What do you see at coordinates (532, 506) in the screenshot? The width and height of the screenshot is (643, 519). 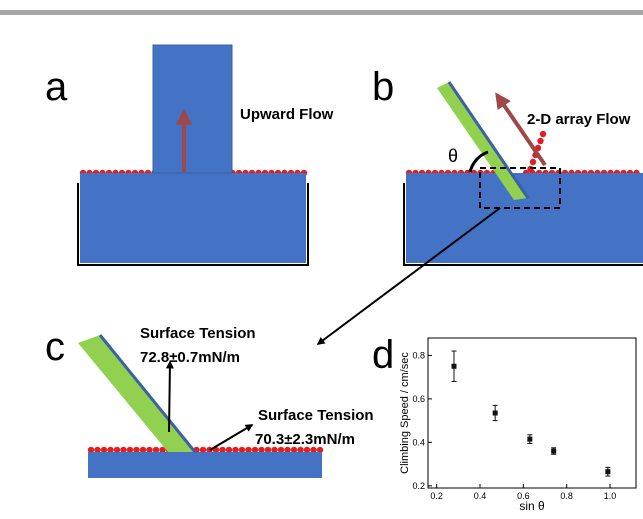 I see `x-axis-label: sin θ` at bounding box center [532, 506].